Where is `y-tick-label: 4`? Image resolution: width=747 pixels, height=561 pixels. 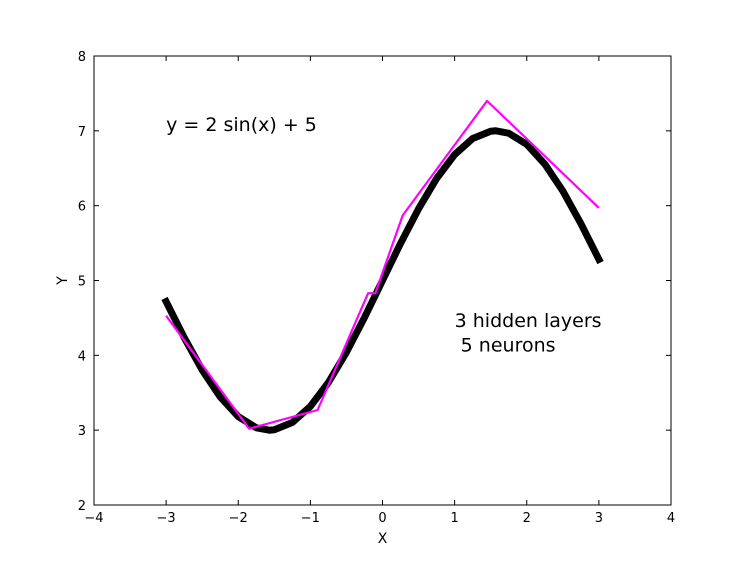 y-tick-label: 4 is located at coordinates (82, 356).